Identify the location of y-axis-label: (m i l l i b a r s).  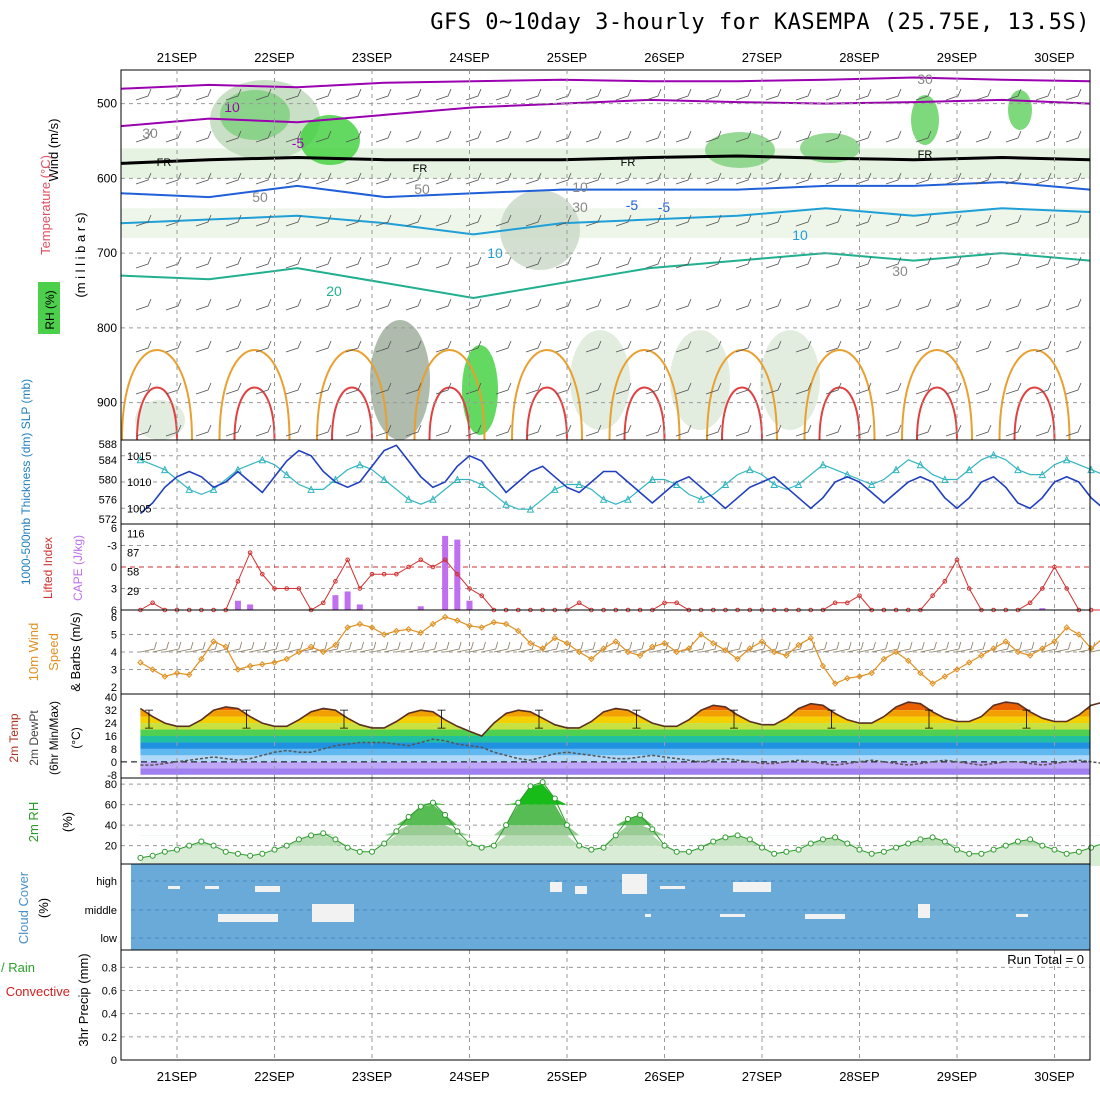
(80, 254).